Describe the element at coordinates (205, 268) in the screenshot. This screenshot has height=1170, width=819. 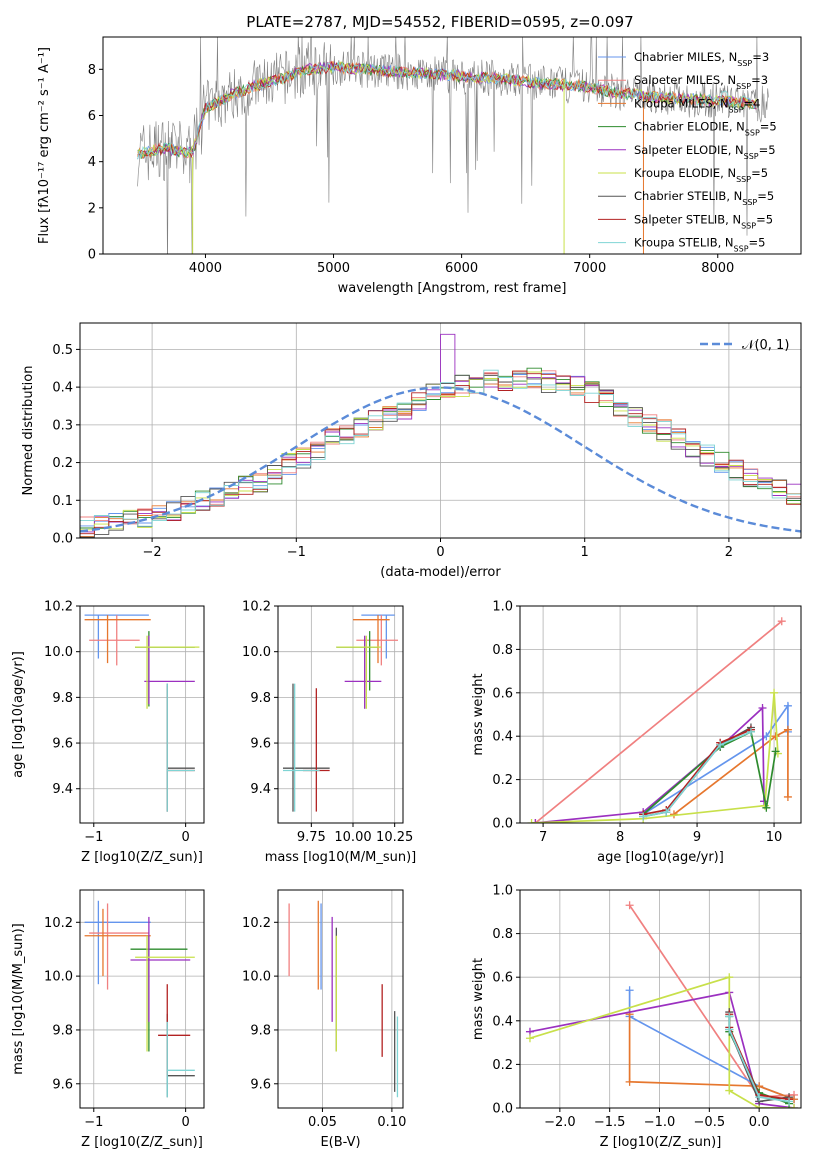
I see `x-tick-label: 4000` at that location.